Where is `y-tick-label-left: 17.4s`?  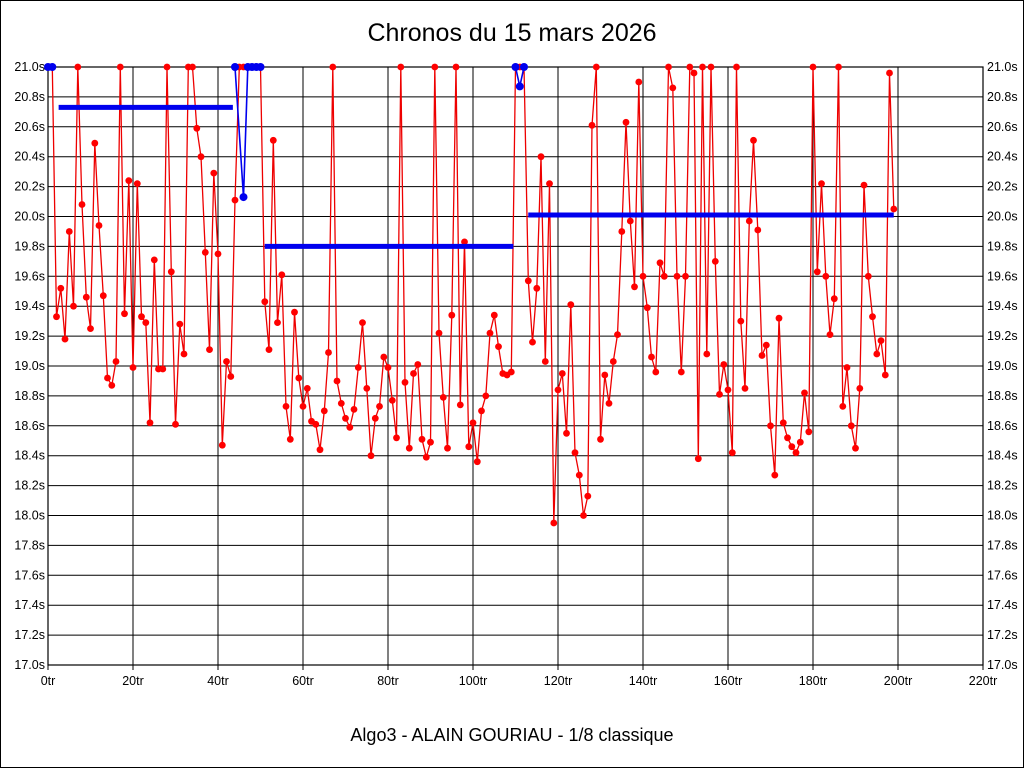 y-tick-label-left: 17.4s is located at coordinates (29, 605).